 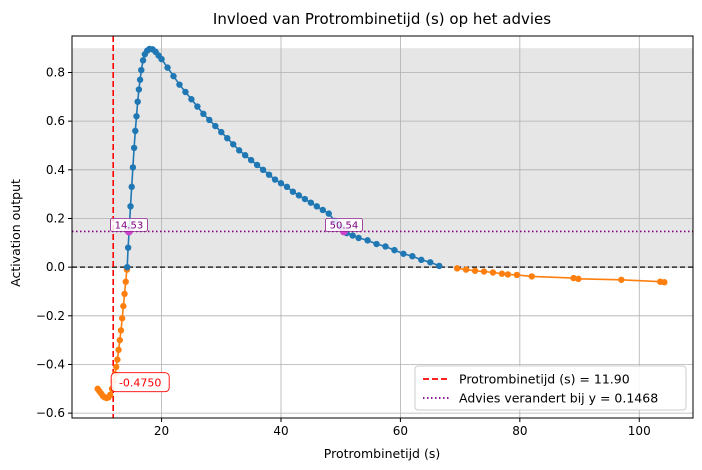 I want to click on series-line, so click(x=560, y=275).